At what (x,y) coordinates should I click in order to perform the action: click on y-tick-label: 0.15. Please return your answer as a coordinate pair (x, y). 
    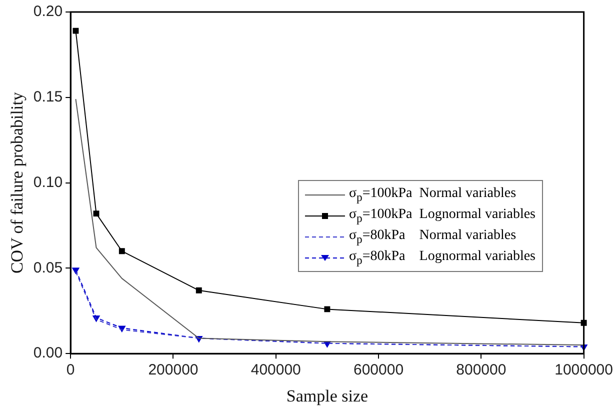
    Looking at the image, I should click on (48, 97).